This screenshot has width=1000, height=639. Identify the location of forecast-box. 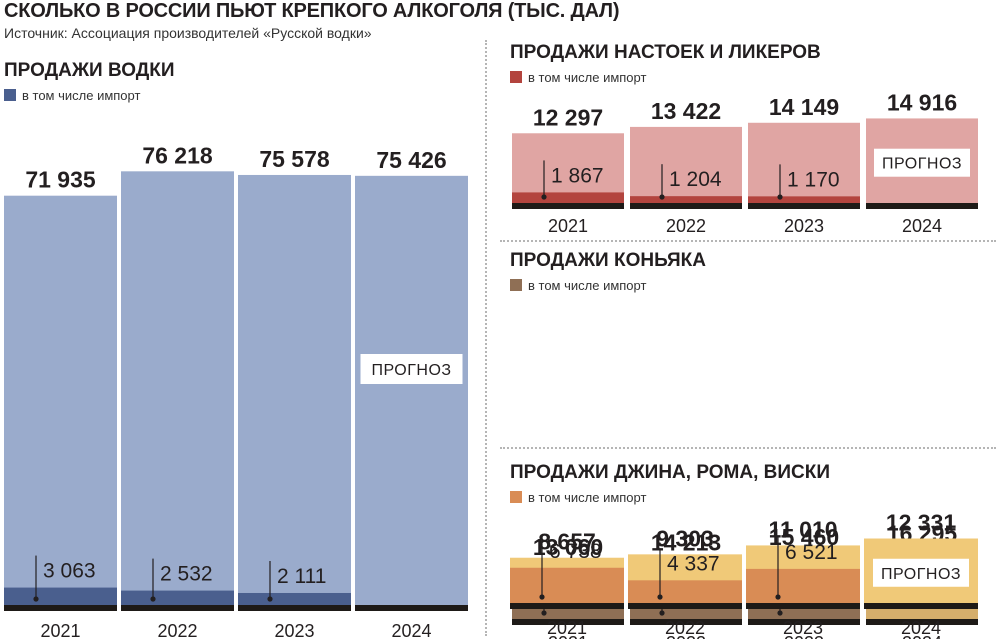
(922, 162).